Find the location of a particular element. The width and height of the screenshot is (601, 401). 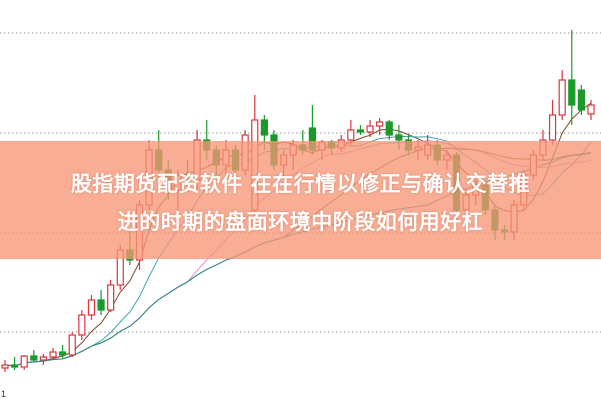

y-tick-label: 1 is located at coordinates (4, 394).